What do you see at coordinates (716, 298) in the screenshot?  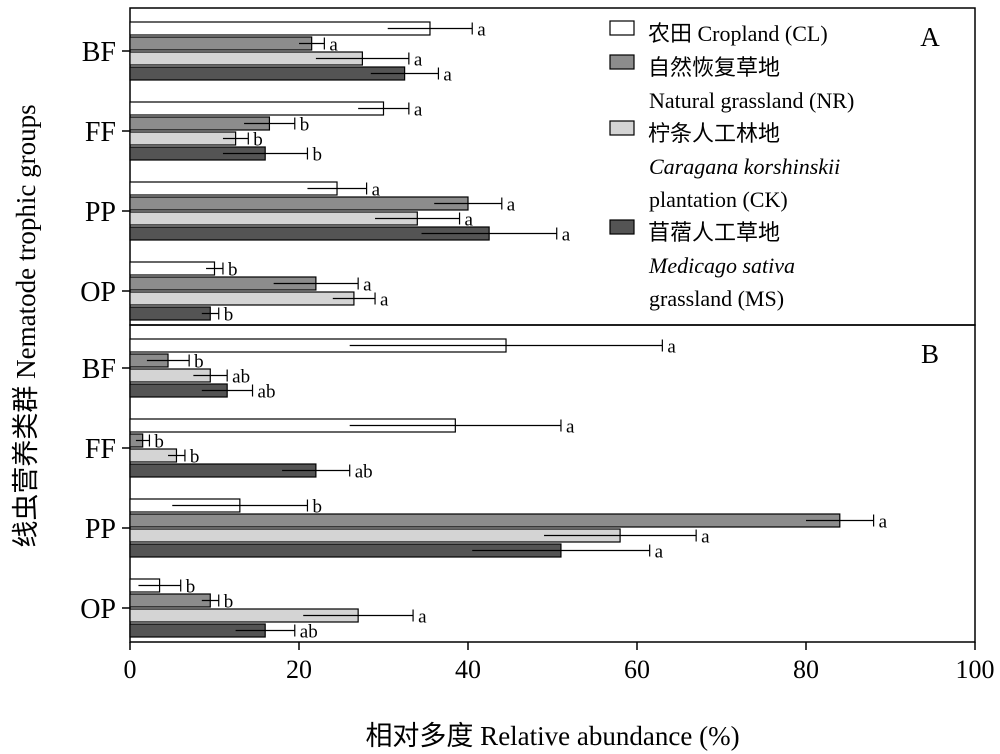 I see `legend-entry-MS: grassland (MS)` at bounding box center [716, 298].